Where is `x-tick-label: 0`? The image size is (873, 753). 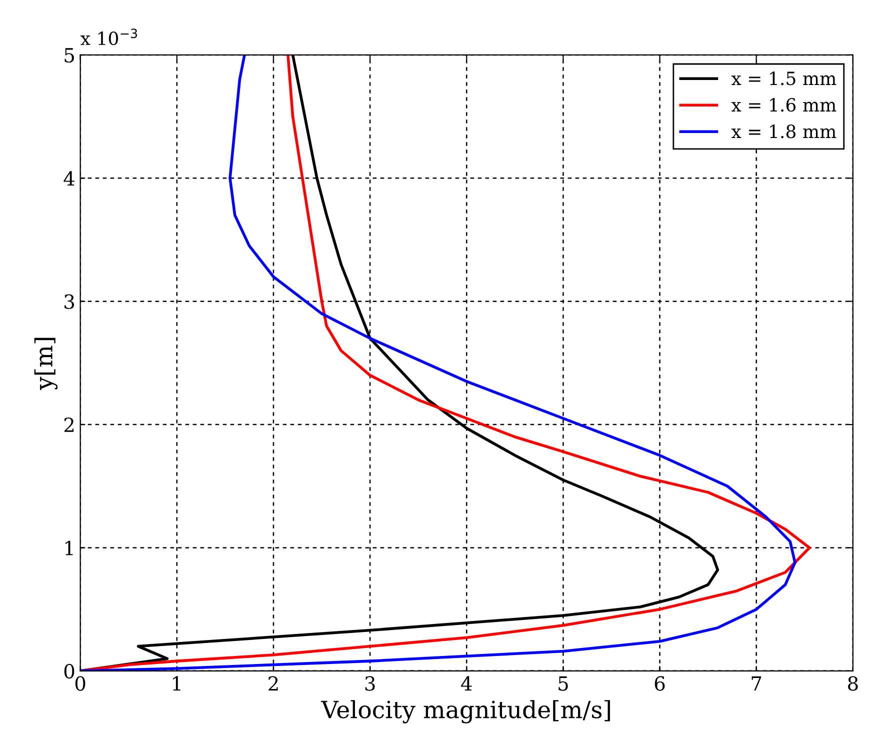 x-tick-label: 0 is located at coordinates (80, 683).